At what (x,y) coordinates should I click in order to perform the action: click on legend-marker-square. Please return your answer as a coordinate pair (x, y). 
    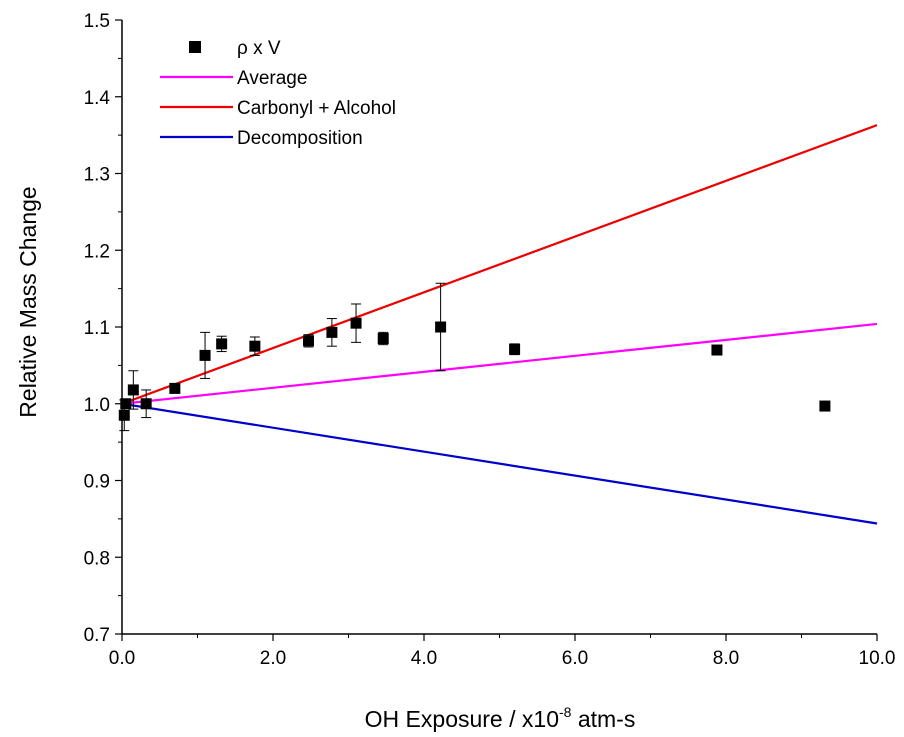
    Looking at the image, I should click on (195, 47).